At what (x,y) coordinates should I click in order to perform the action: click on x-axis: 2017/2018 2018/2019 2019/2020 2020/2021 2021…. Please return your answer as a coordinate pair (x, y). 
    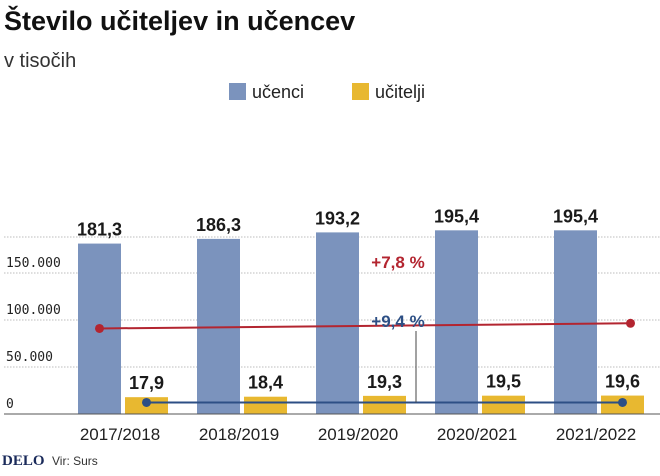
    Looking at the image, I should click on (332, 428).